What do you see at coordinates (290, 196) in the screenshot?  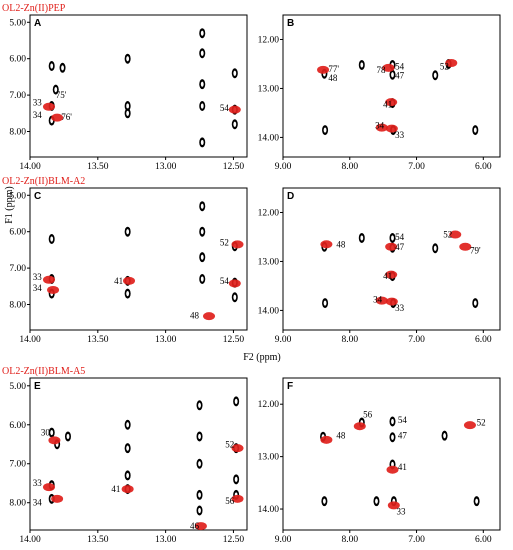 I see `panel-letter: D` at bounding box center [290, 196].